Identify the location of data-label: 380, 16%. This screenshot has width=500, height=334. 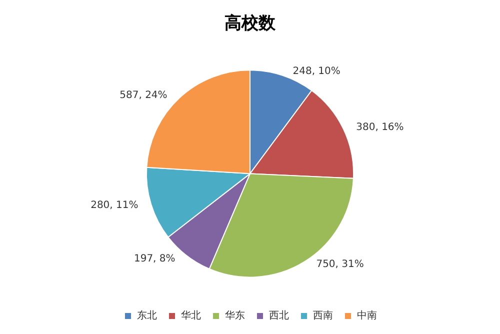
(380, 127).